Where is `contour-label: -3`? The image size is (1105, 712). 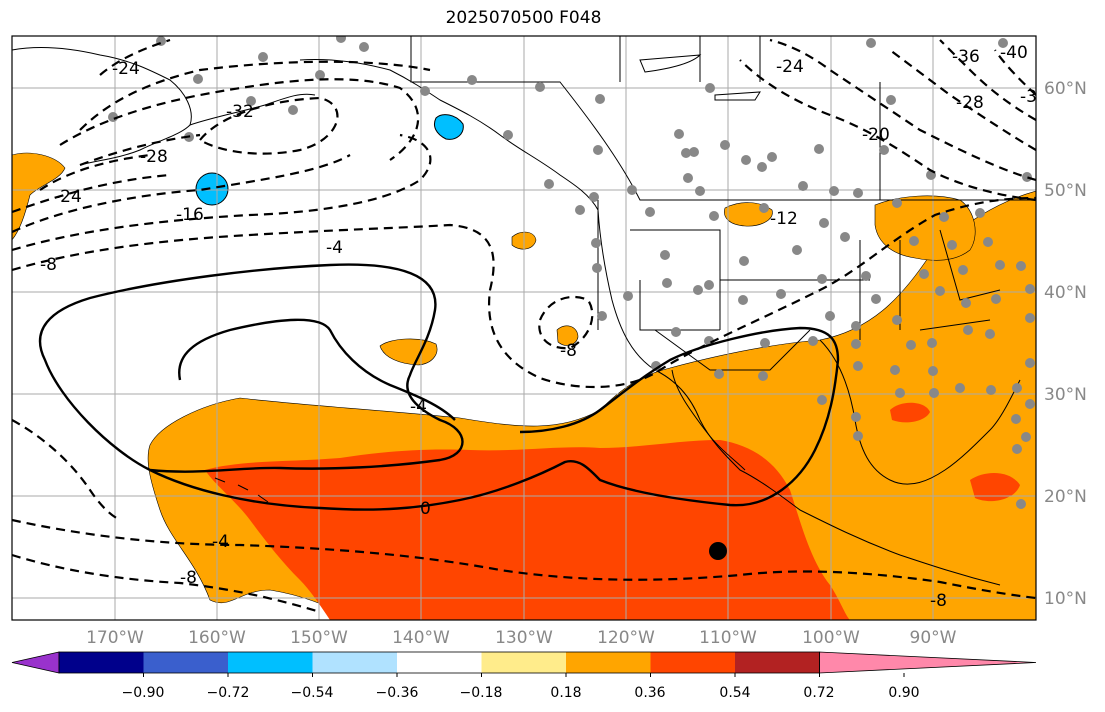 contour-label: -3 is located at coordinates (1028, 97).